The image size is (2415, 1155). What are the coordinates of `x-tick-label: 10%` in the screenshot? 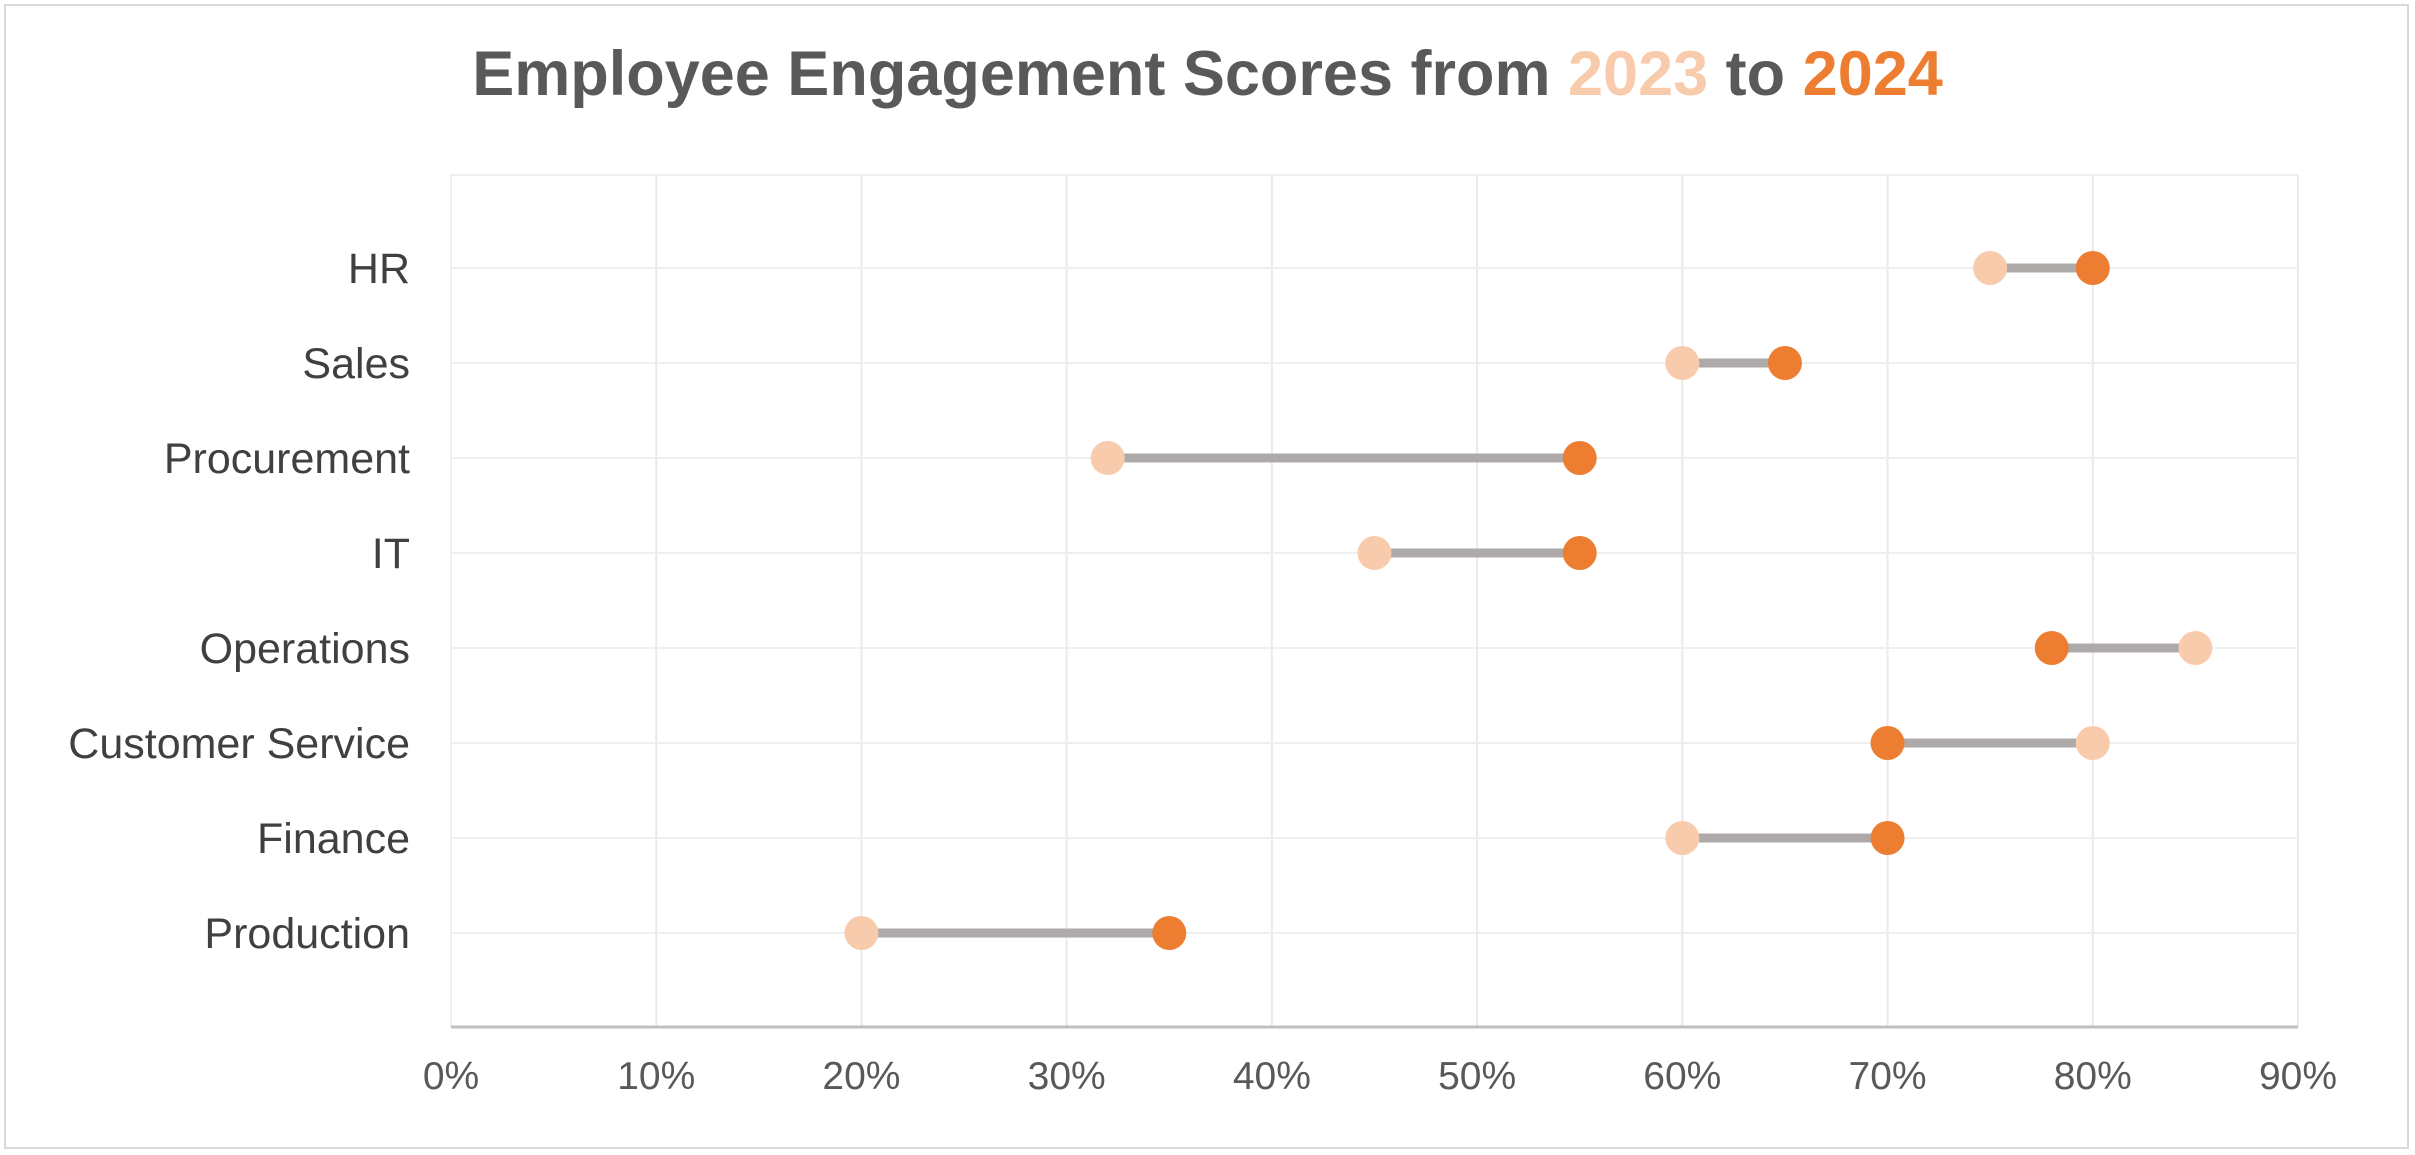 It's located at (656, 1076).